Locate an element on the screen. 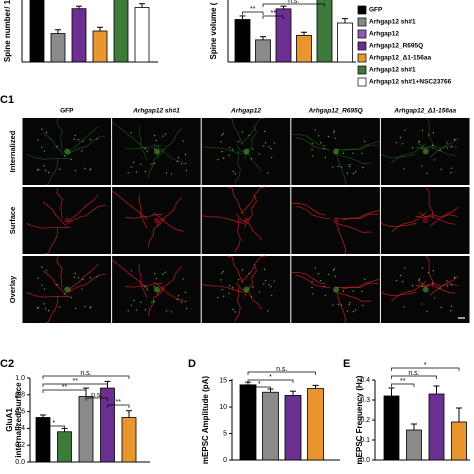 Image resolution: width=474 pixels, height=474 pixels. row-label: Internalized is located at coordinates (12, 151).